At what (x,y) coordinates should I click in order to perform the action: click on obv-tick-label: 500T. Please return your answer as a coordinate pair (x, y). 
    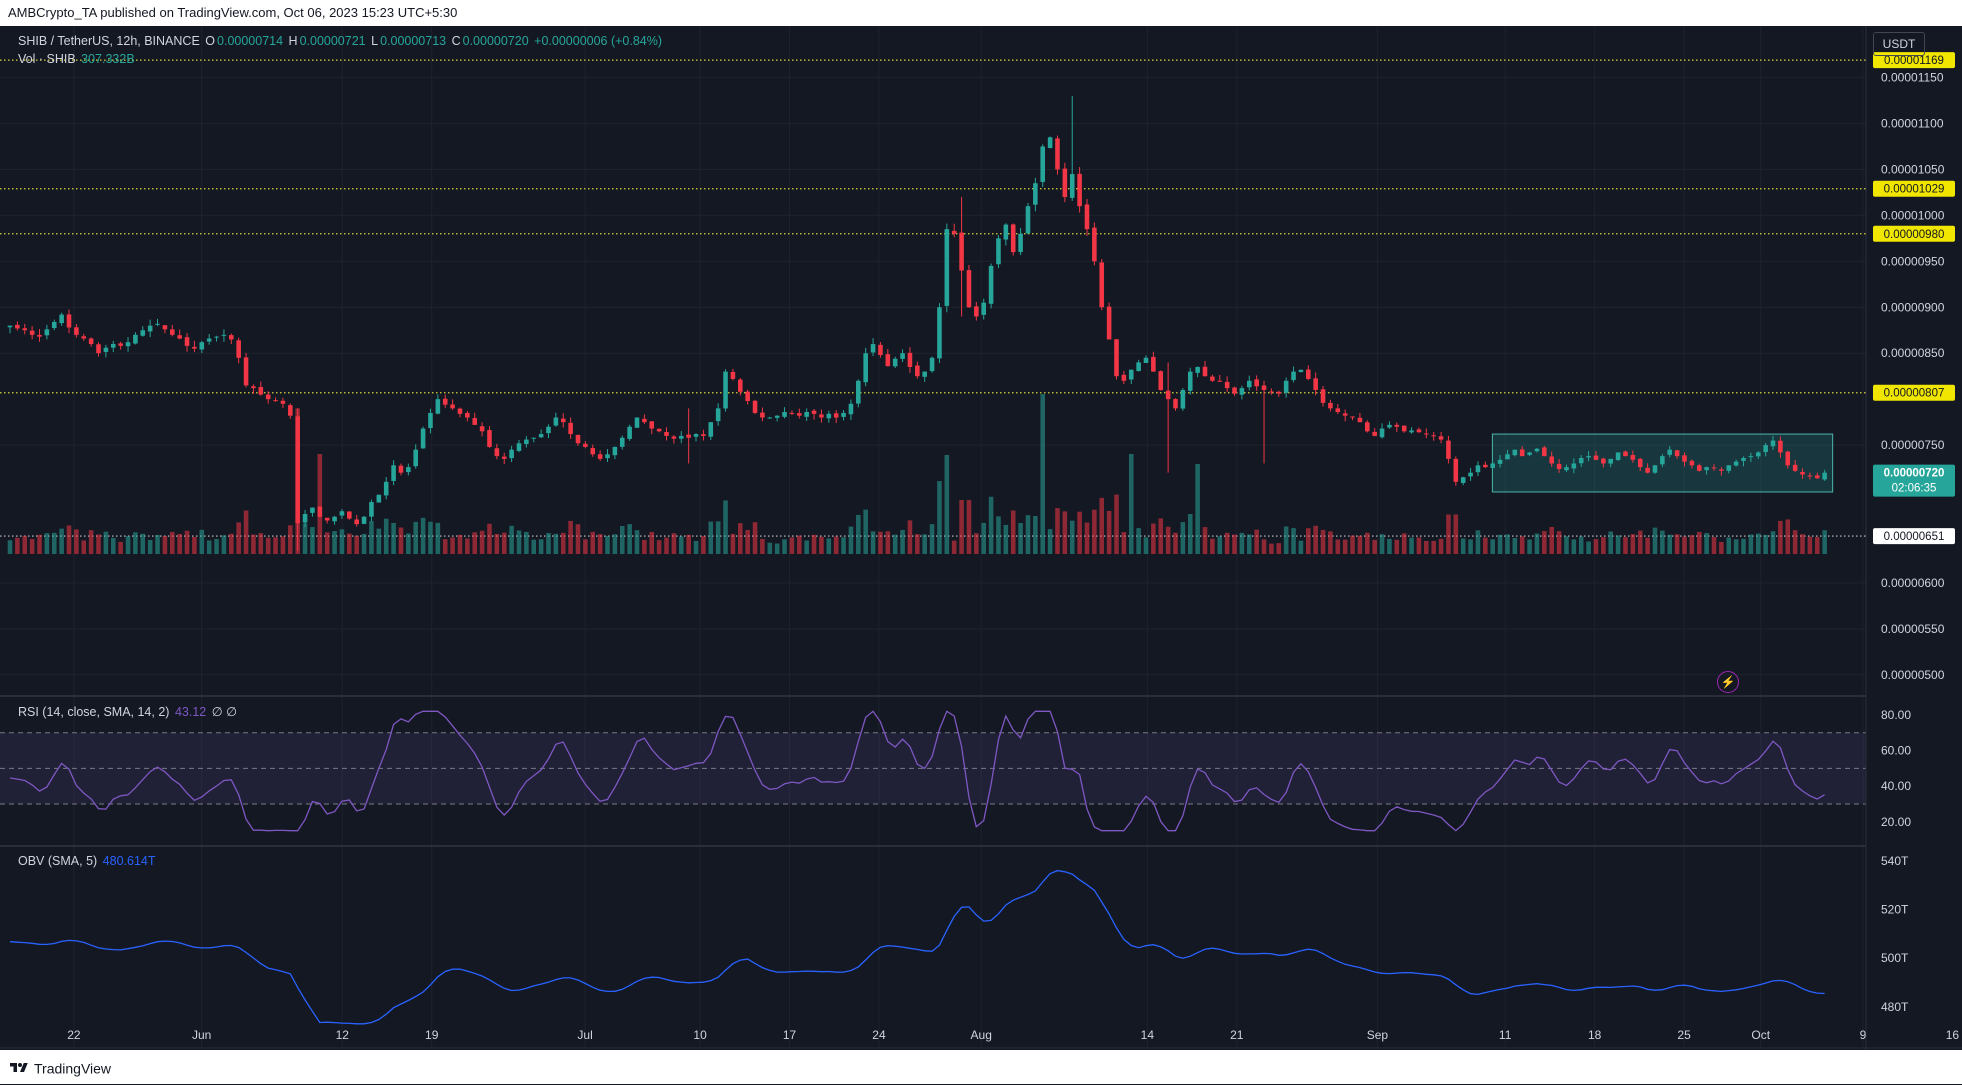
    Looking at the image, I should click on (1895, 958).